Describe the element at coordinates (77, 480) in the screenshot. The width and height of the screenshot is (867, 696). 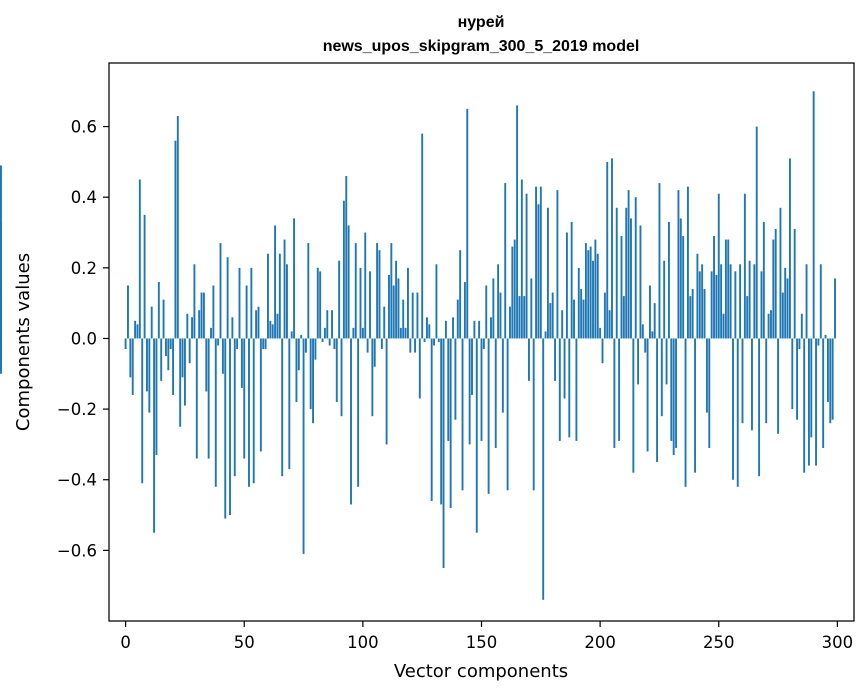
I see `y-tick-label: −0.4` at that location.